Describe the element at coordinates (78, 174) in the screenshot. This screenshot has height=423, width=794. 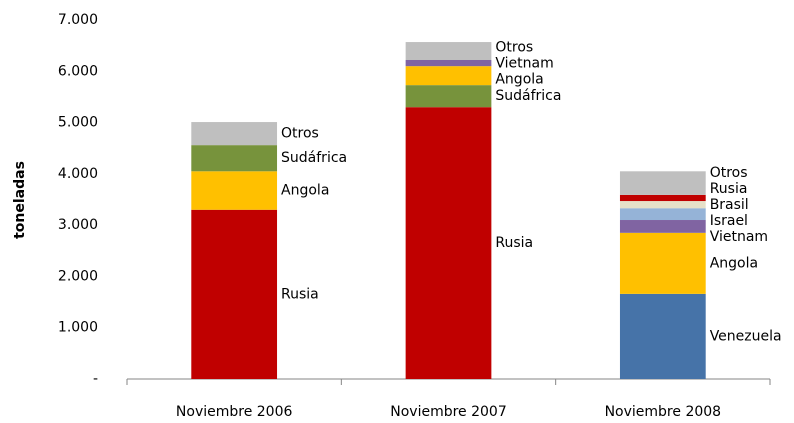
I see `y-tick-label: 4.000` at that location.